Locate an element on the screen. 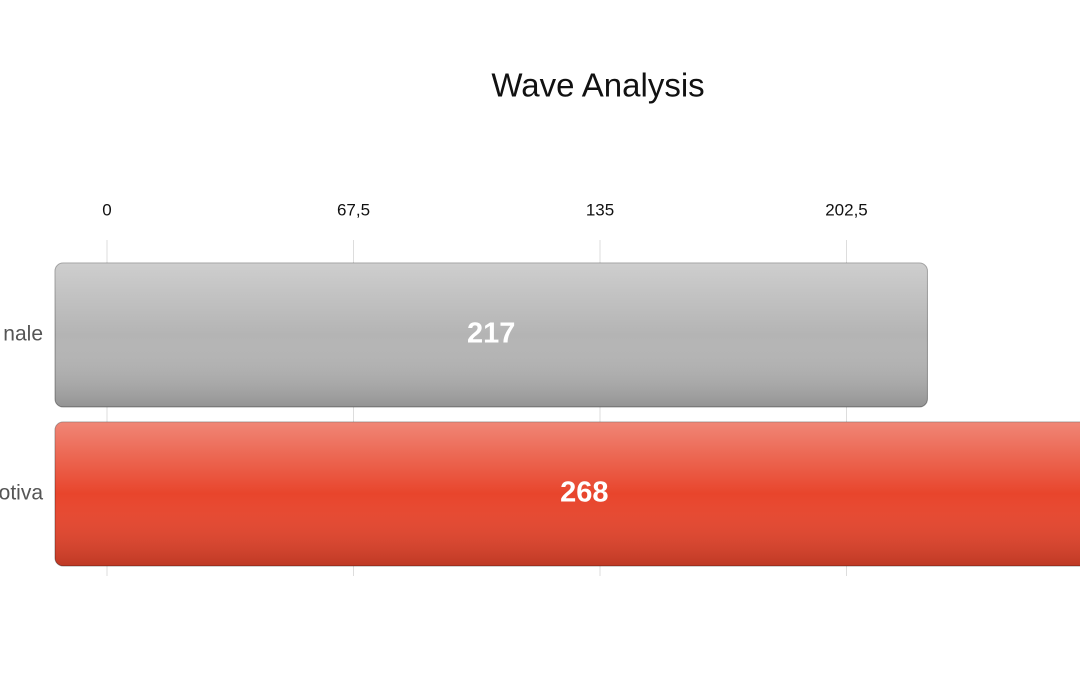 This screenshot has height=675, width=1080. x-tick-label: 0 is located at coordinates (106, 209).